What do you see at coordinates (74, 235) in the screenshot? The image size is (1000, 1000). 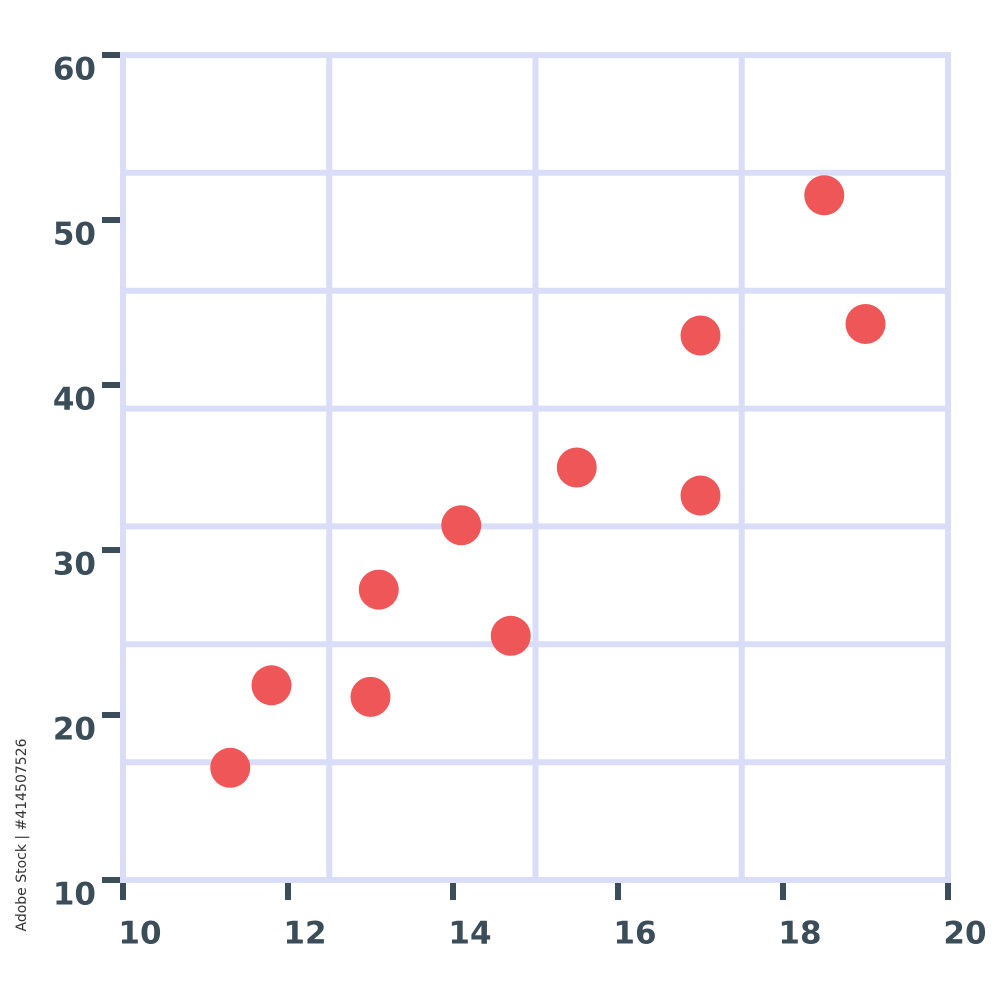 I see `y-tick-label: 50` at bounding box center [74, 235].